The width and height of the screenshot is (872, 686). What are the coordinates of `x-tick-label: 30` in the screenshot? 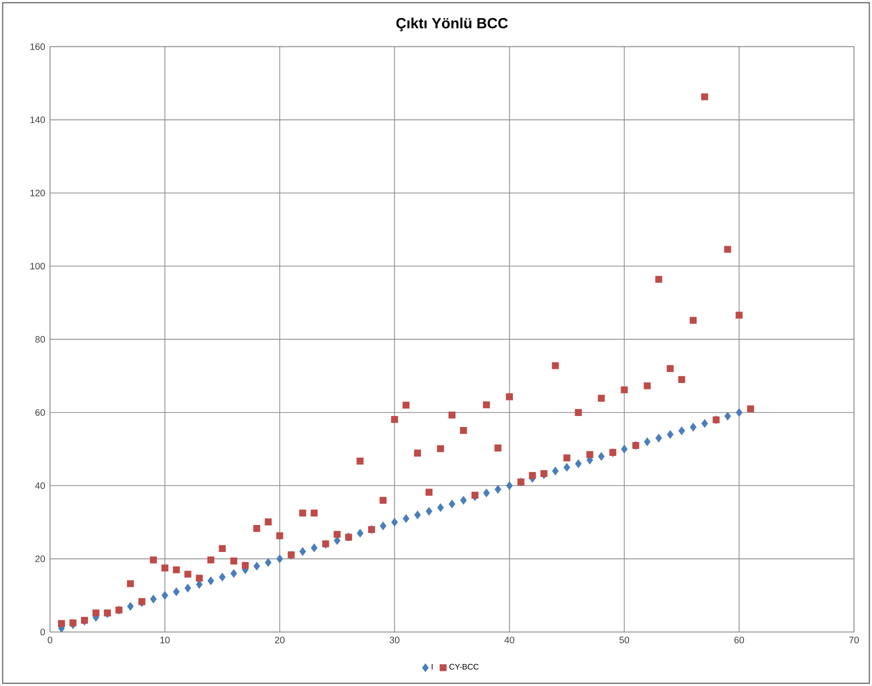 It's located at (395, 640).